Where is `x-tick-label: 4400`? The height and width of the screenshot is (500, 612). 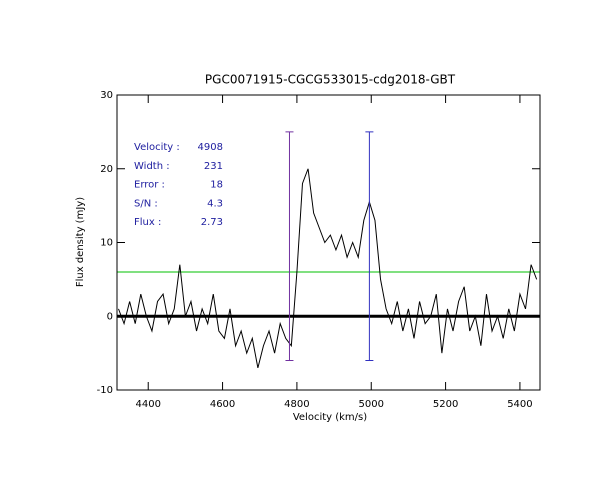
x-tick-label: 4400 is located at coordinates (147, 404).